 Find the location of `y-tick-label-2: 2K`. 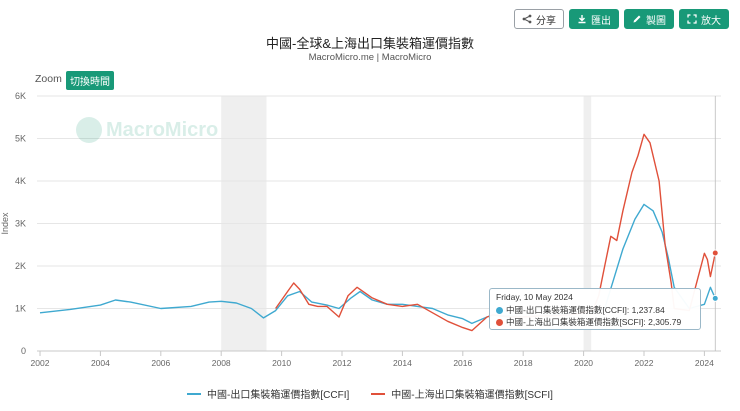

y-tick-label-2: 2K is located at coordinates (20, 266).